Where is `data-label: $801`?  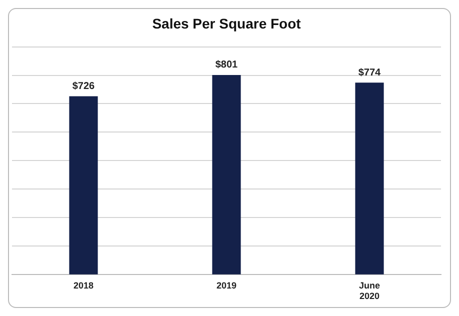
data-label: $801 is located at coordinates (226, 65).